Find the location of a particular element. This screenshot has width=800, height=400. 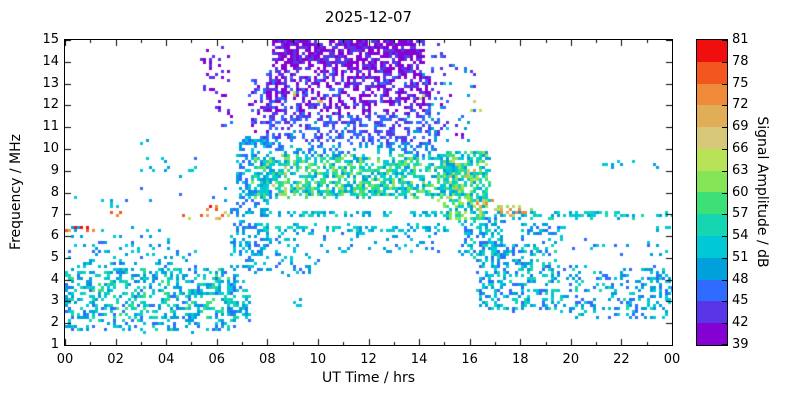

colorbar-tick-label: 66 is located at coordinates (740, 148).